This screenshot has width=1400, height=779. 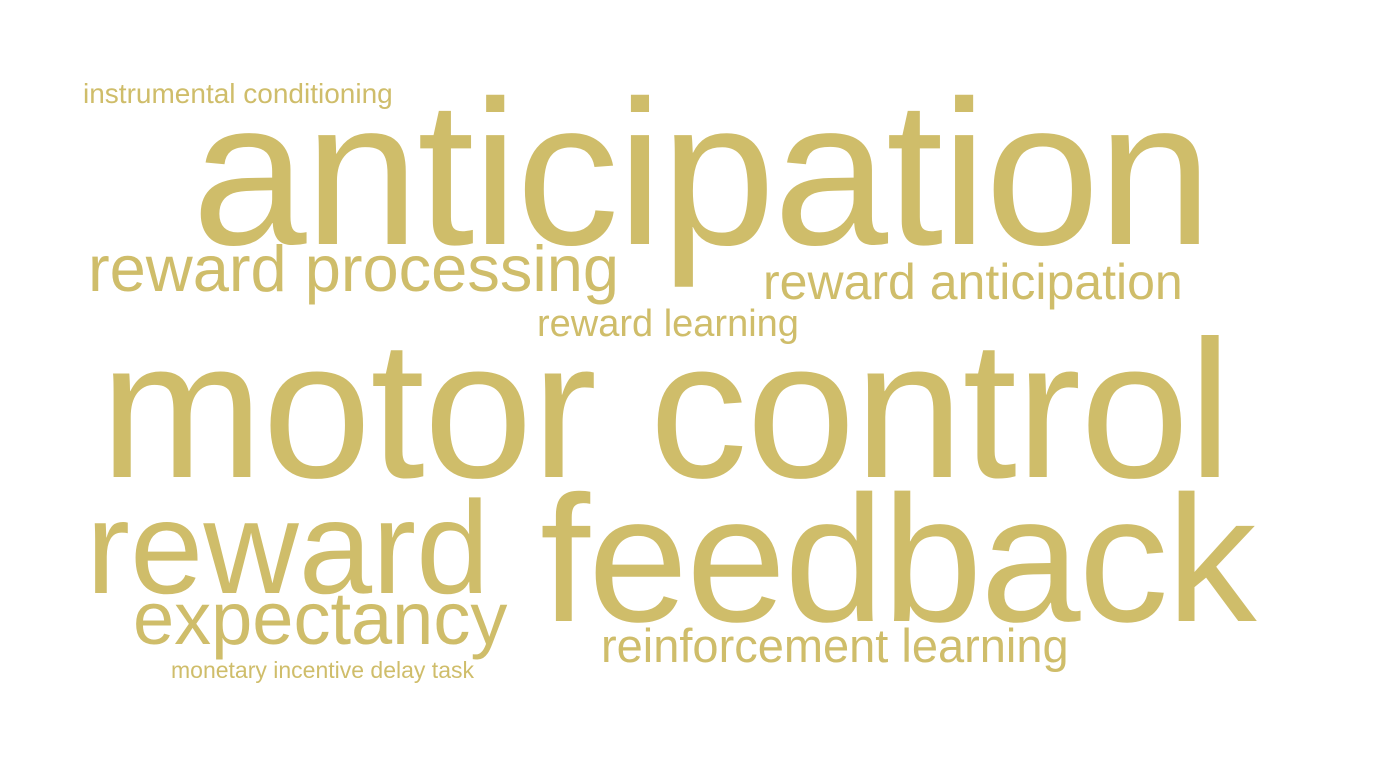 What do you see at coordinates (238, 93) in the screenshot?
I see `word-instrumental-conditioning: instrumental conditioning` at bounding box center [238, 93].